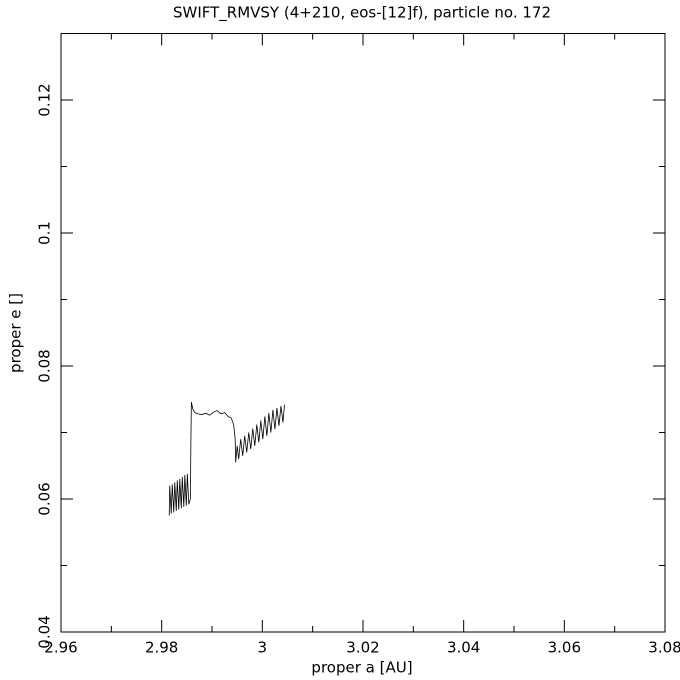  I want to click on x-tick-label: 3, so click(263, 648).